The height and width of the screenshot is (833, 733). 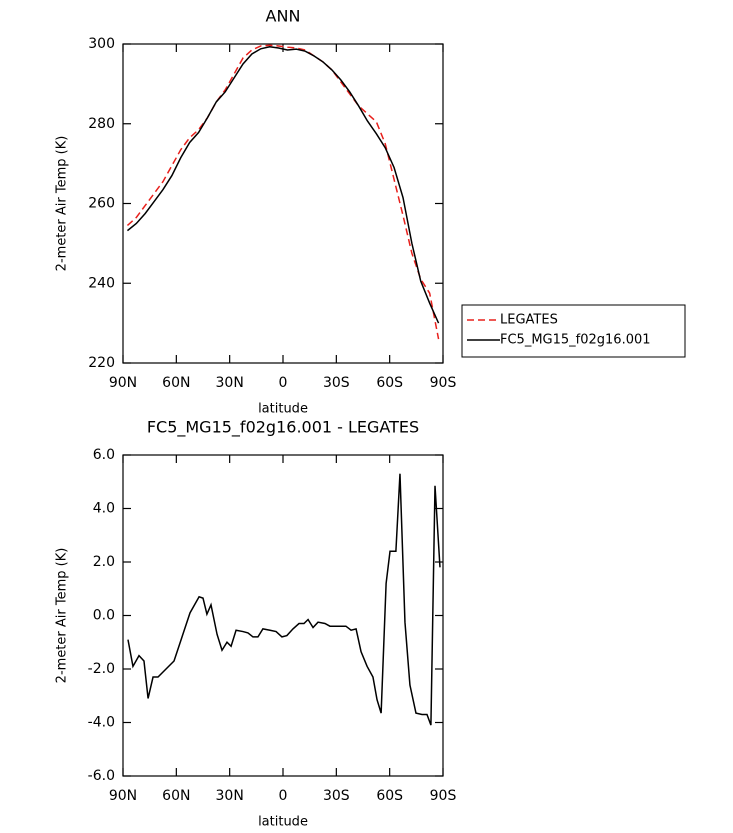 What do you see at coordinates (104, 616) in the screenshot?
I see `y-tick-label: 0.0` at bounding box center [104, 616].